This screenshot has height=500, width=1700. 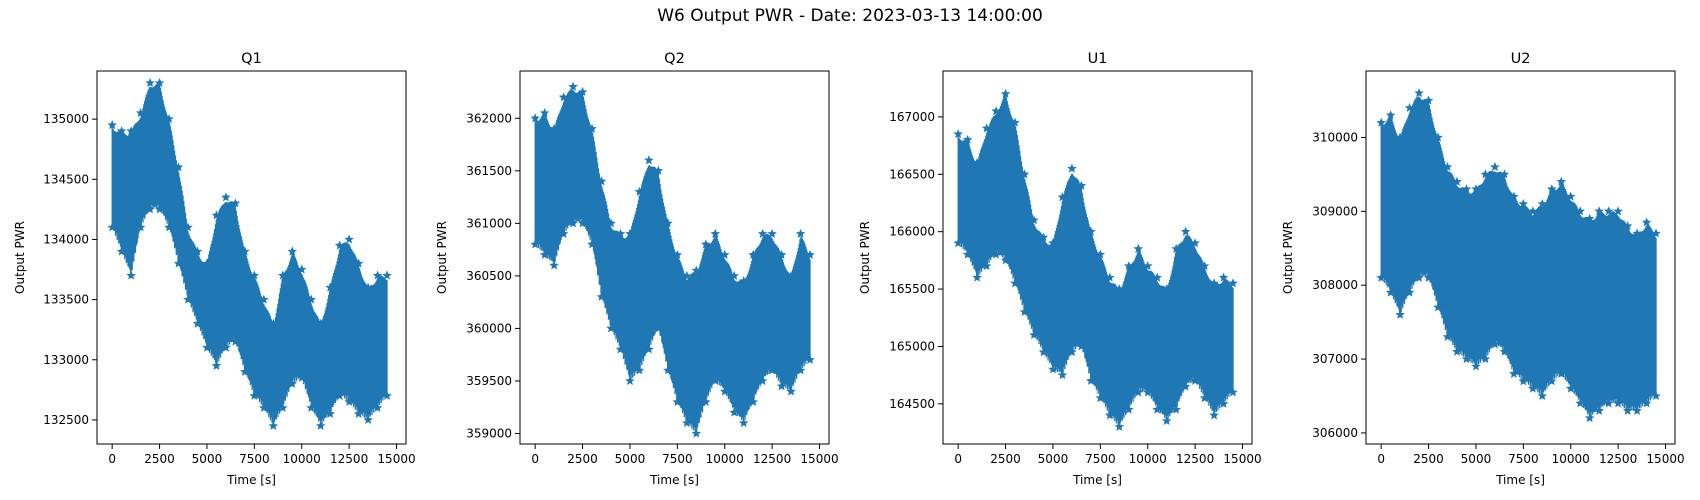 What do you see at coordinates (912, 289) in the screenshot?
I see `y-tick-label: 165500` at bounding box center [912, 289].